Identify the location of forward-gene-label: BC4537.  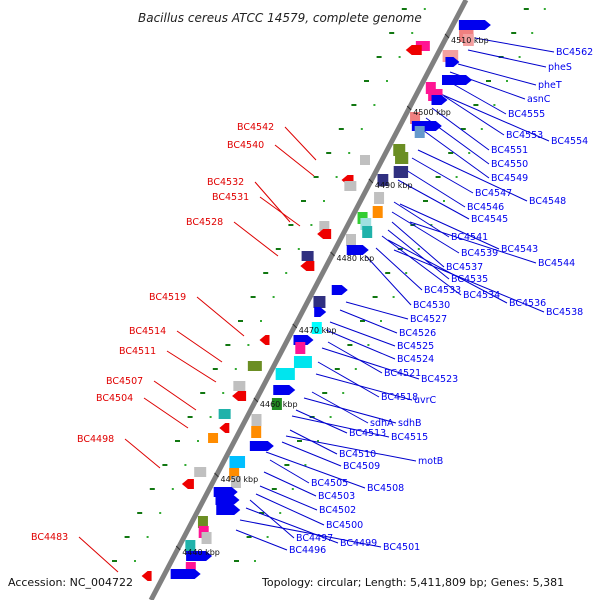
(464, 267).